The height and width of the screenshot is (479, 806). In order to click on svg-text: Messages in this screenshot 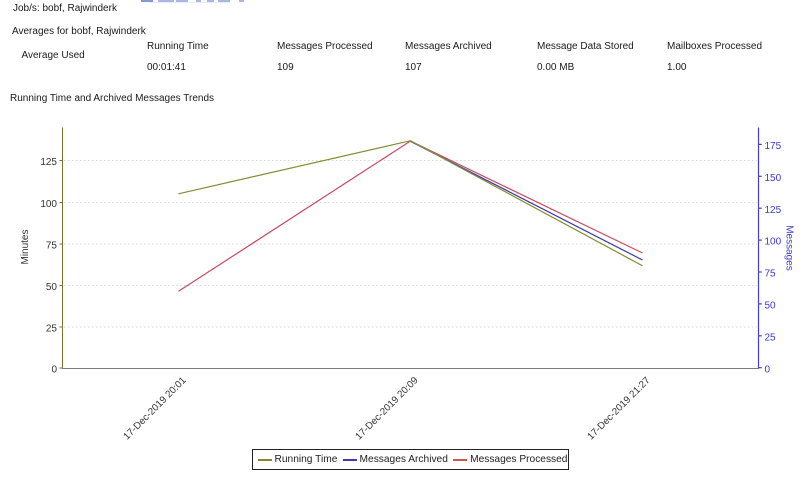, I will do `click(789, 248)`.